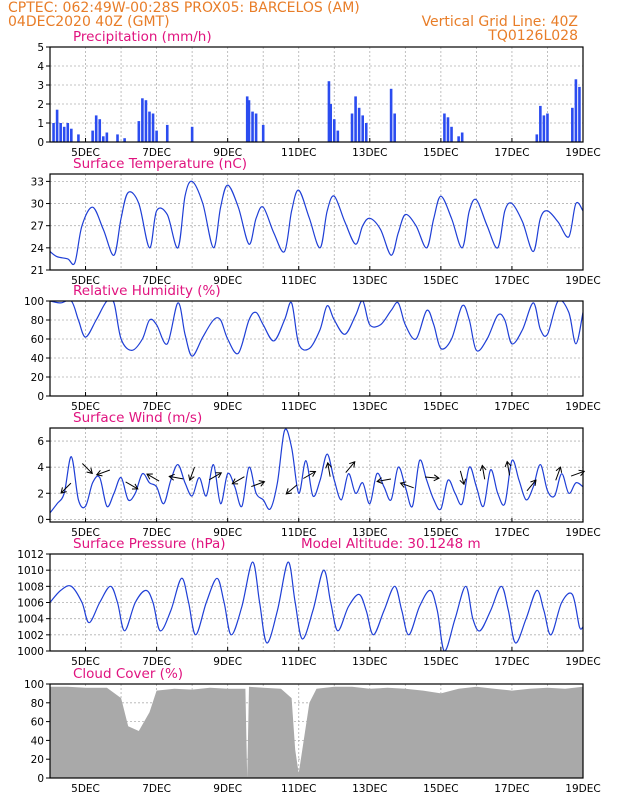  What do you see at coordinates (137, 418) in the screenshot?
I see `panel-title: Surface Wind (m/s)` at bounding box center [137, 418].